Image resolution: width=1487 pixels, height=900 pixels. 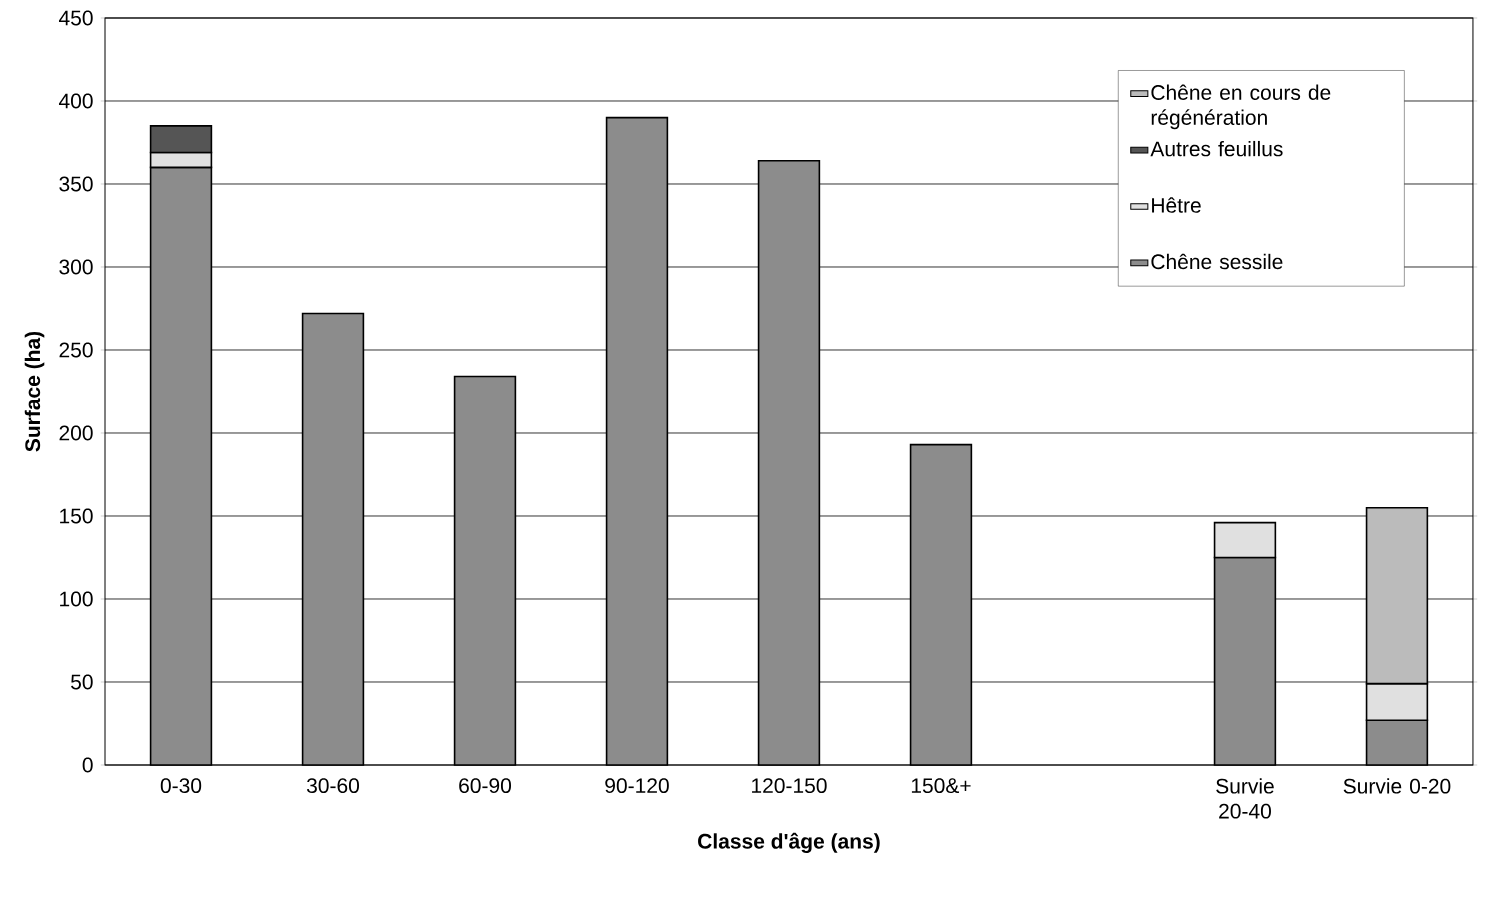 I want to click on x-tick-label: 30-60, so click(x=333, y=786).